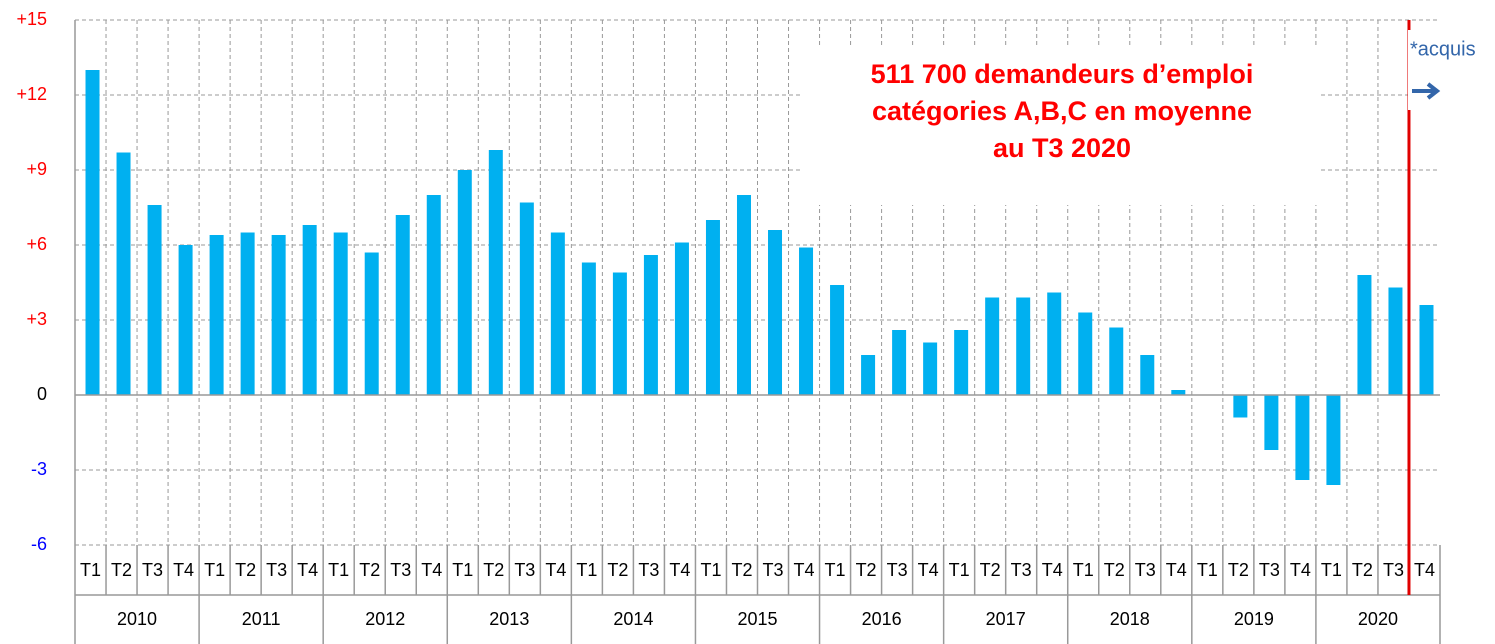 Image resolution: width=1495 pixels, height=644 pixels. What do you see at coordinates (882, 619) in the screenshot?
I see `year-label: 2016` at bounding box center [882, 619].